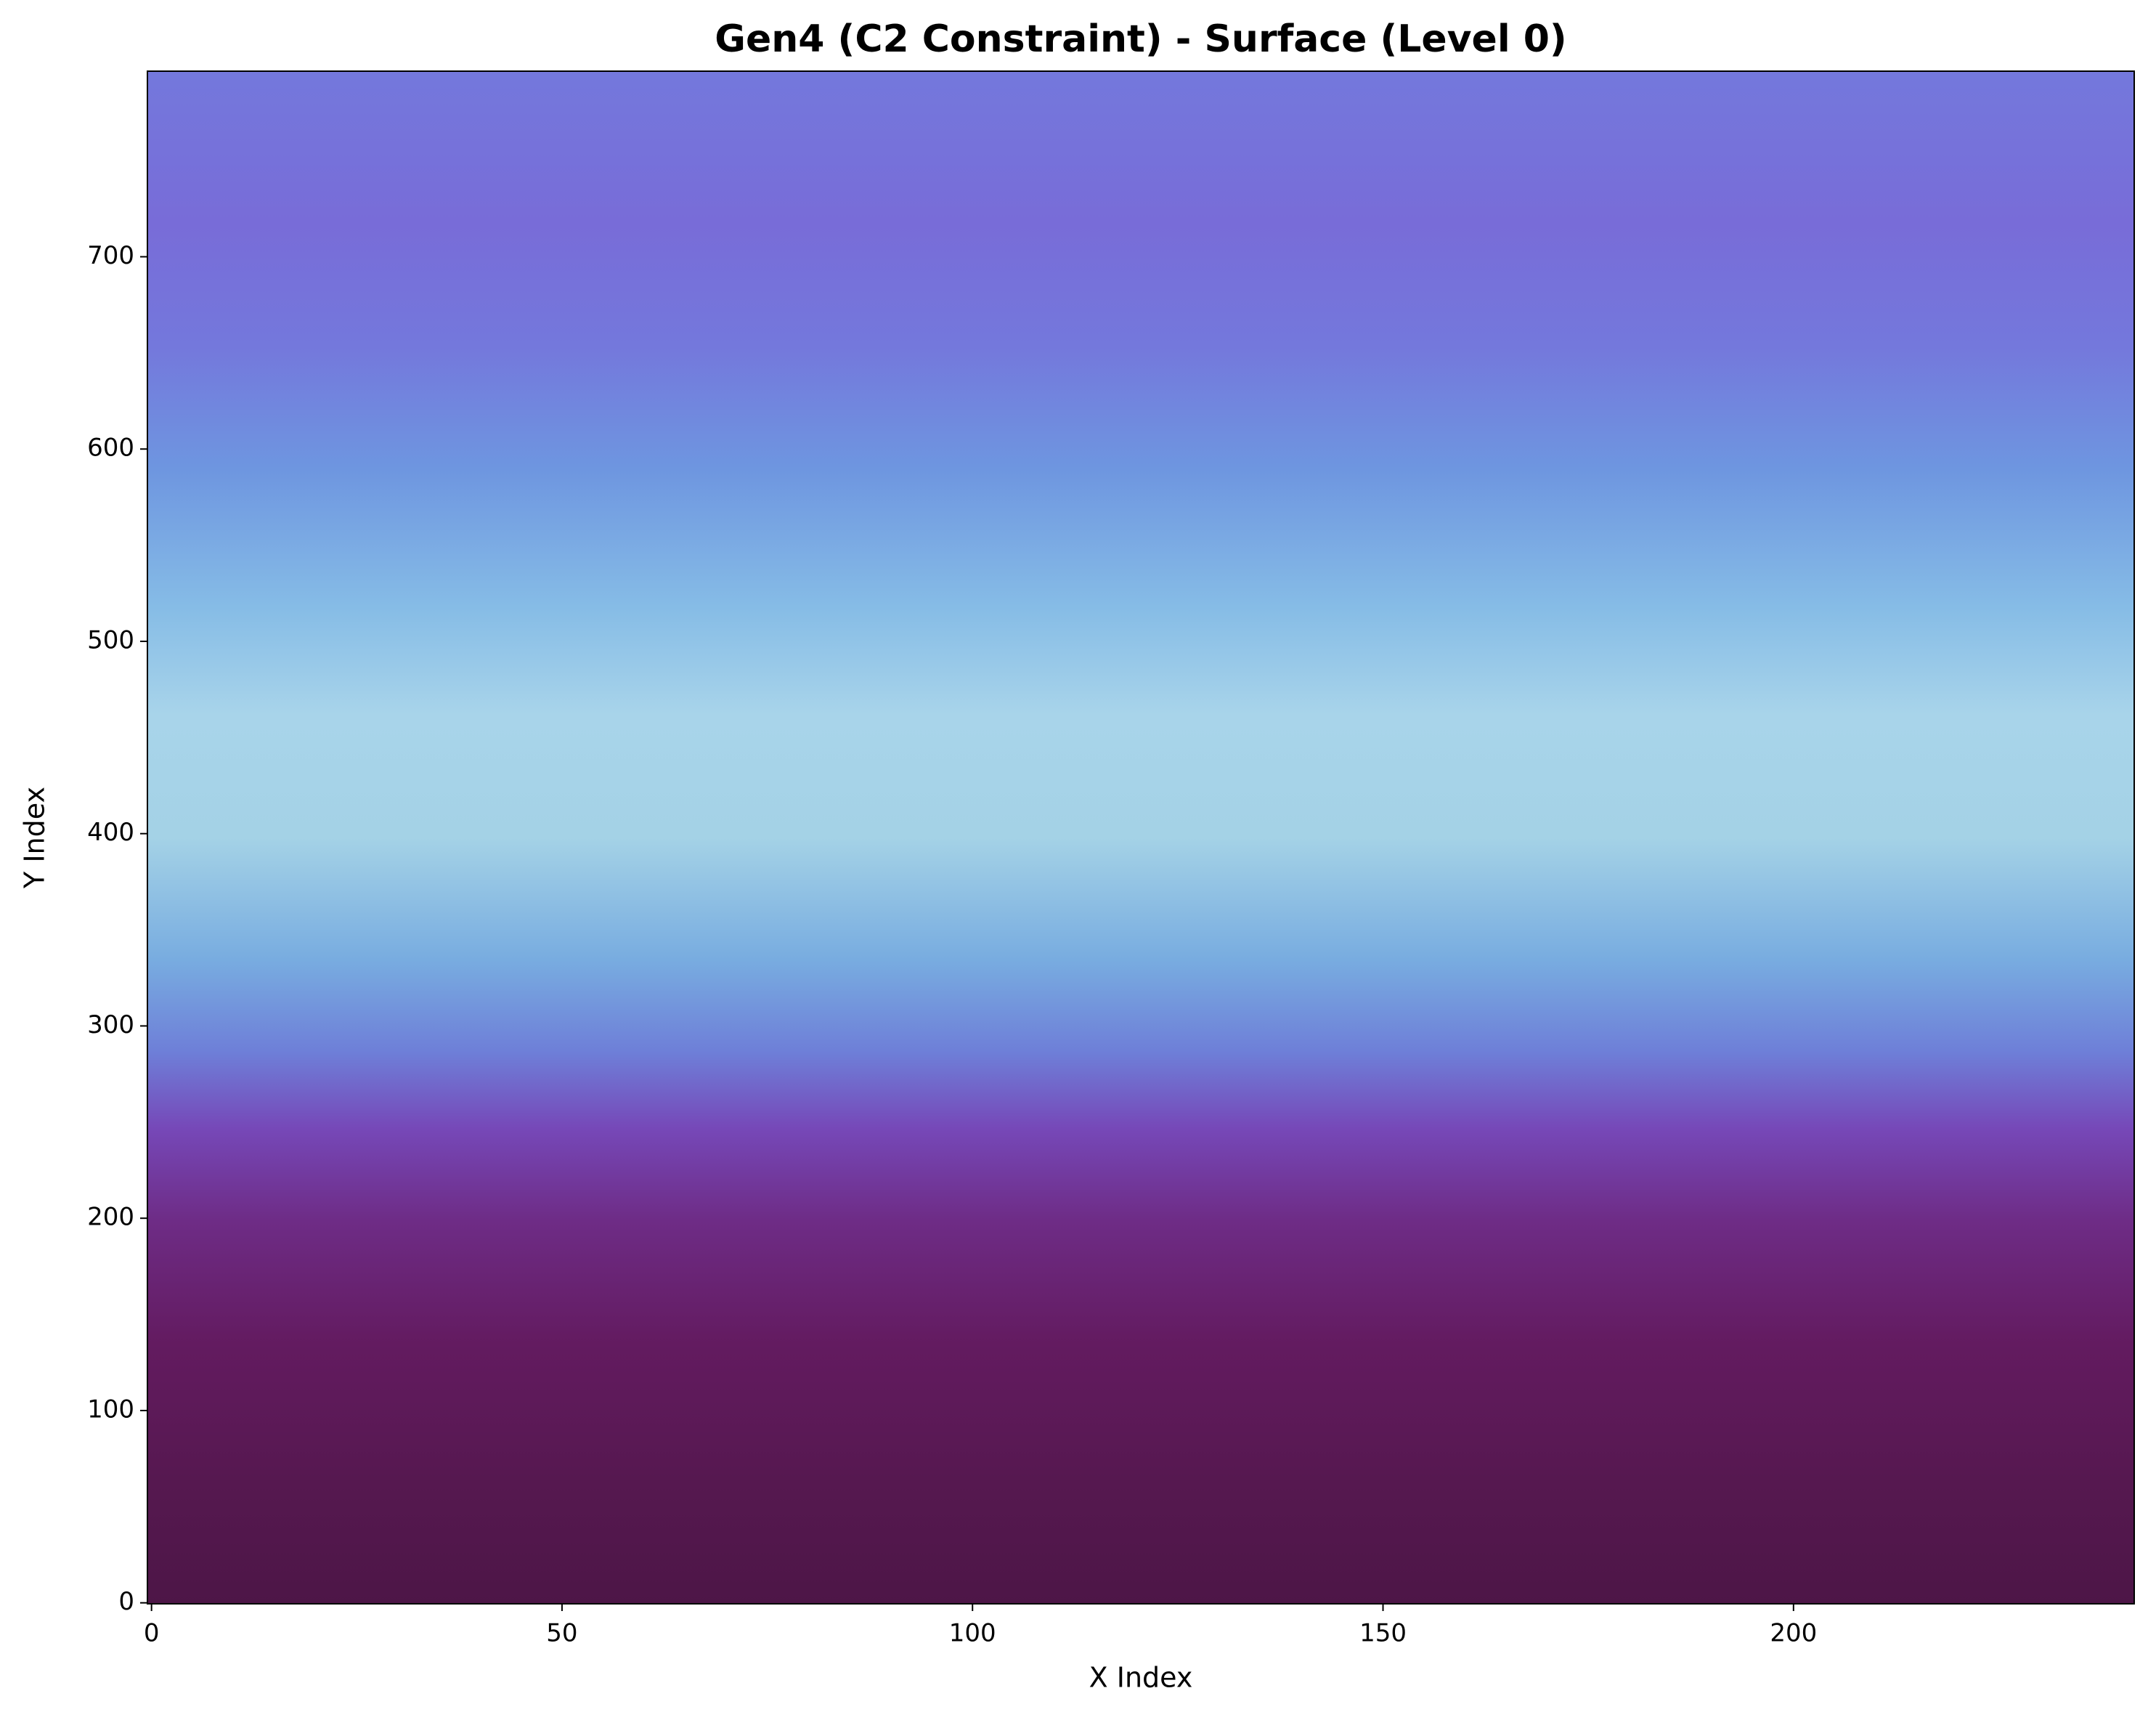  What do you see at coordinates (110, 255) in the screenshot?
I see `y-tick-label: 700` at bounding box center [110, 255].